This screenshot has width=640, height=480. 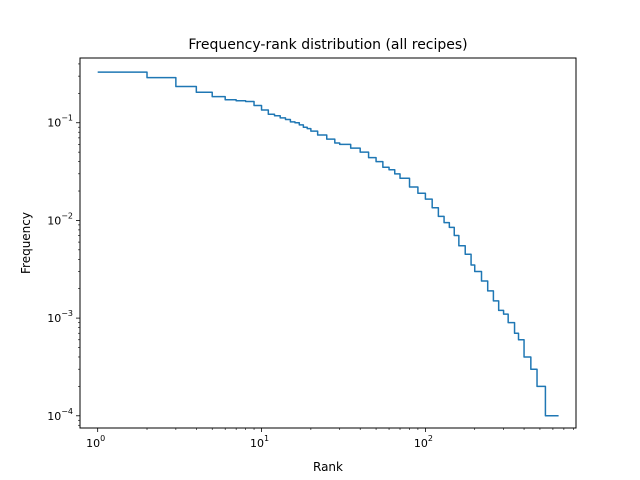 What do you see at coordinates (63, 244) in the screenshot?
I see `y-axis: 10⁻⁴ 10⁻³ 10⁻² 10⁻¹` at bounding box center [63, 244].